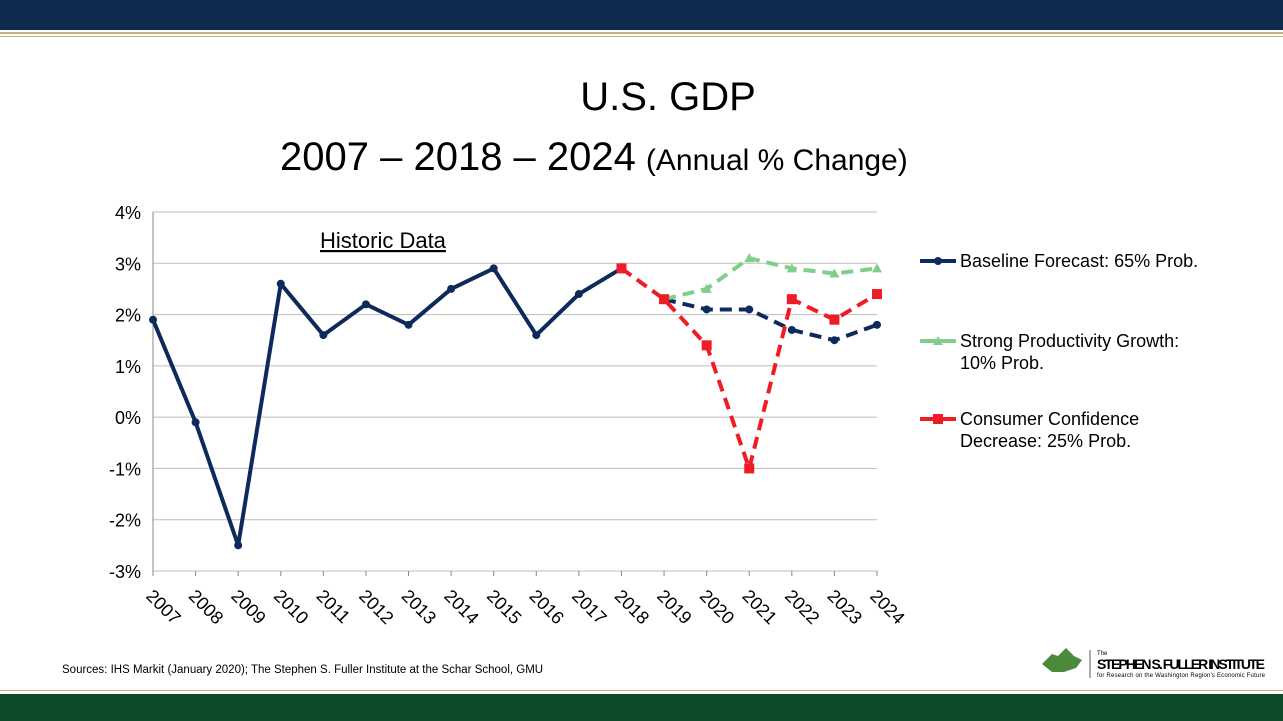 Image resolution: width=1283 pixels, height=721 pixels. I want to click on x-tick-label: 2011, so click(334, 607).